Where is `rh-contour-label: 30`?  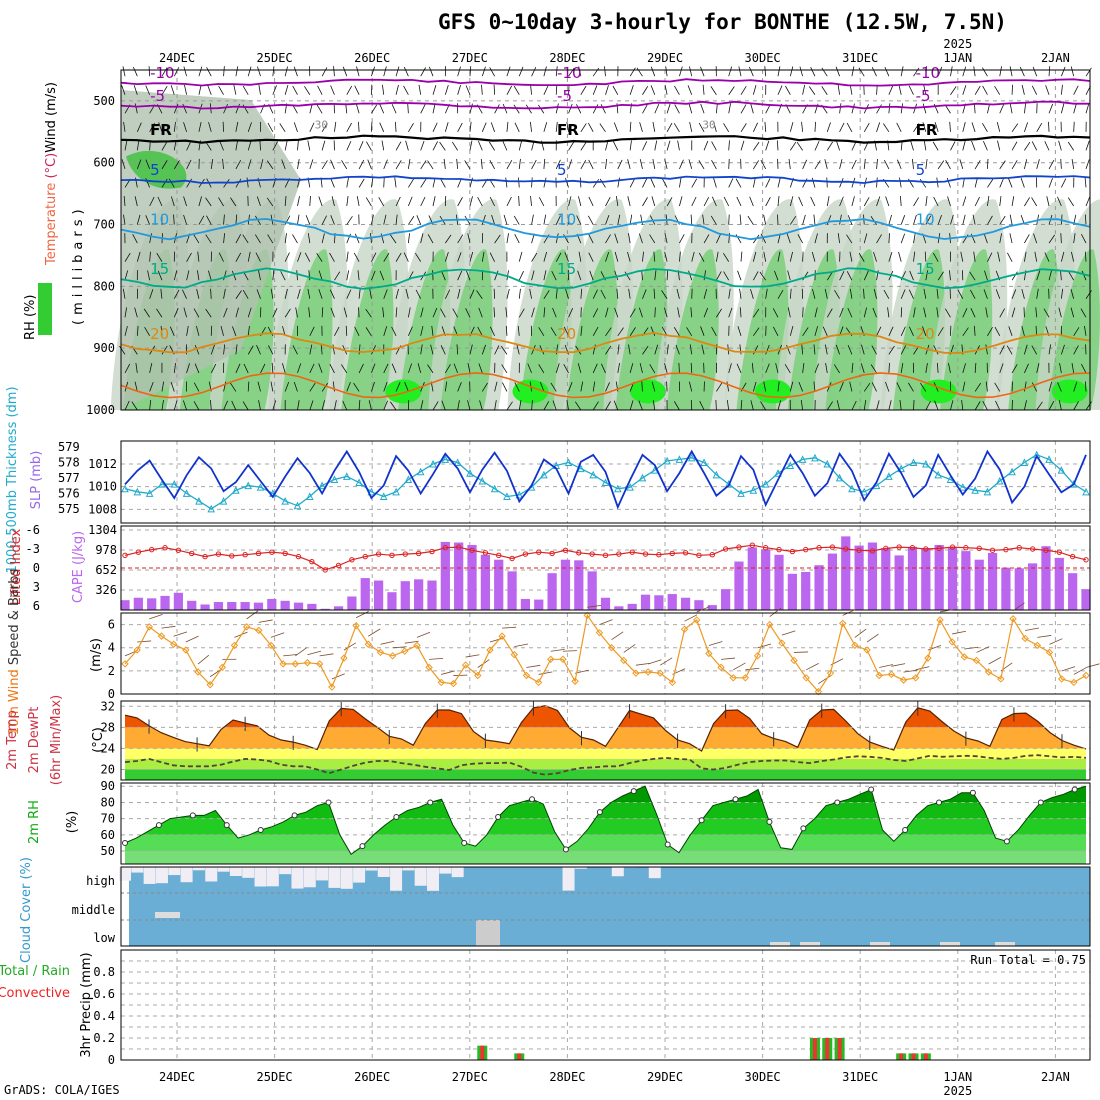 rh-contour-label: 30 is located at coordinates (708, 125).